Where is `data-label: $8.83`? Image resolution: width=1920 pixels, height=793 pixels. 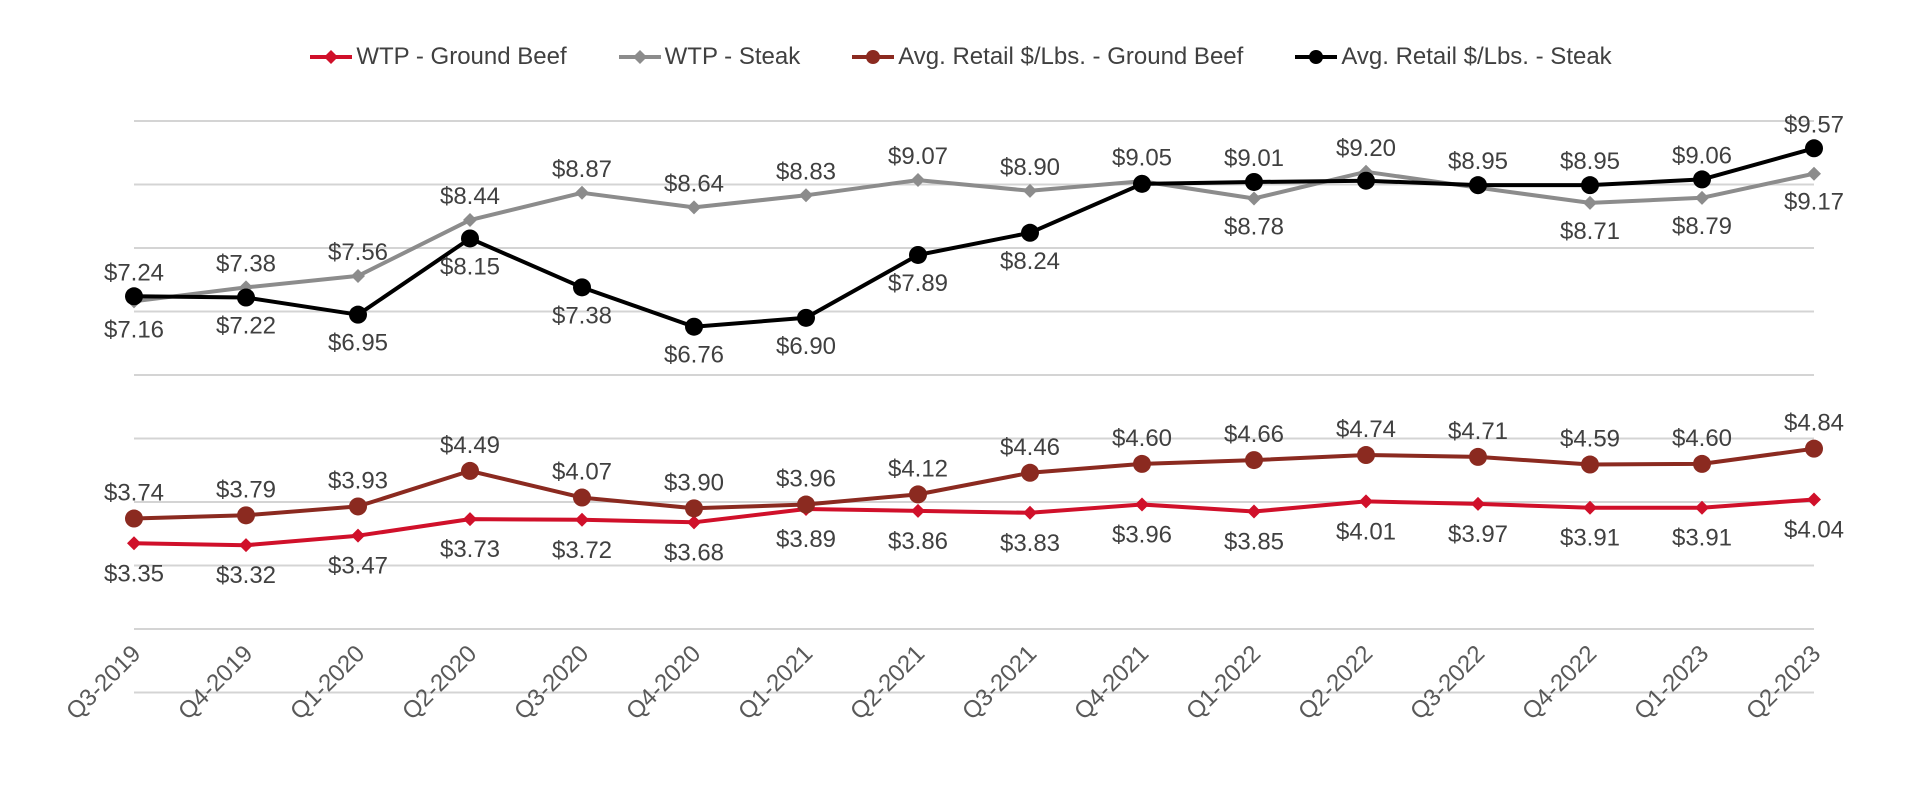 data-label: $8.83 is located at coordinates (806, 171).